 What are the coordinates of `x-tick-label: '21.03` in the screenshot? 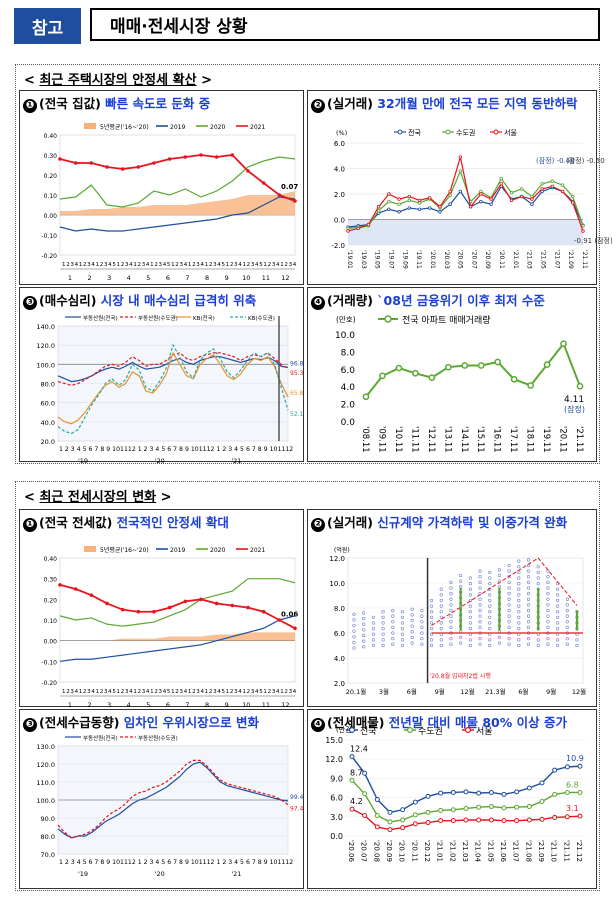 It's located at (465, 851).